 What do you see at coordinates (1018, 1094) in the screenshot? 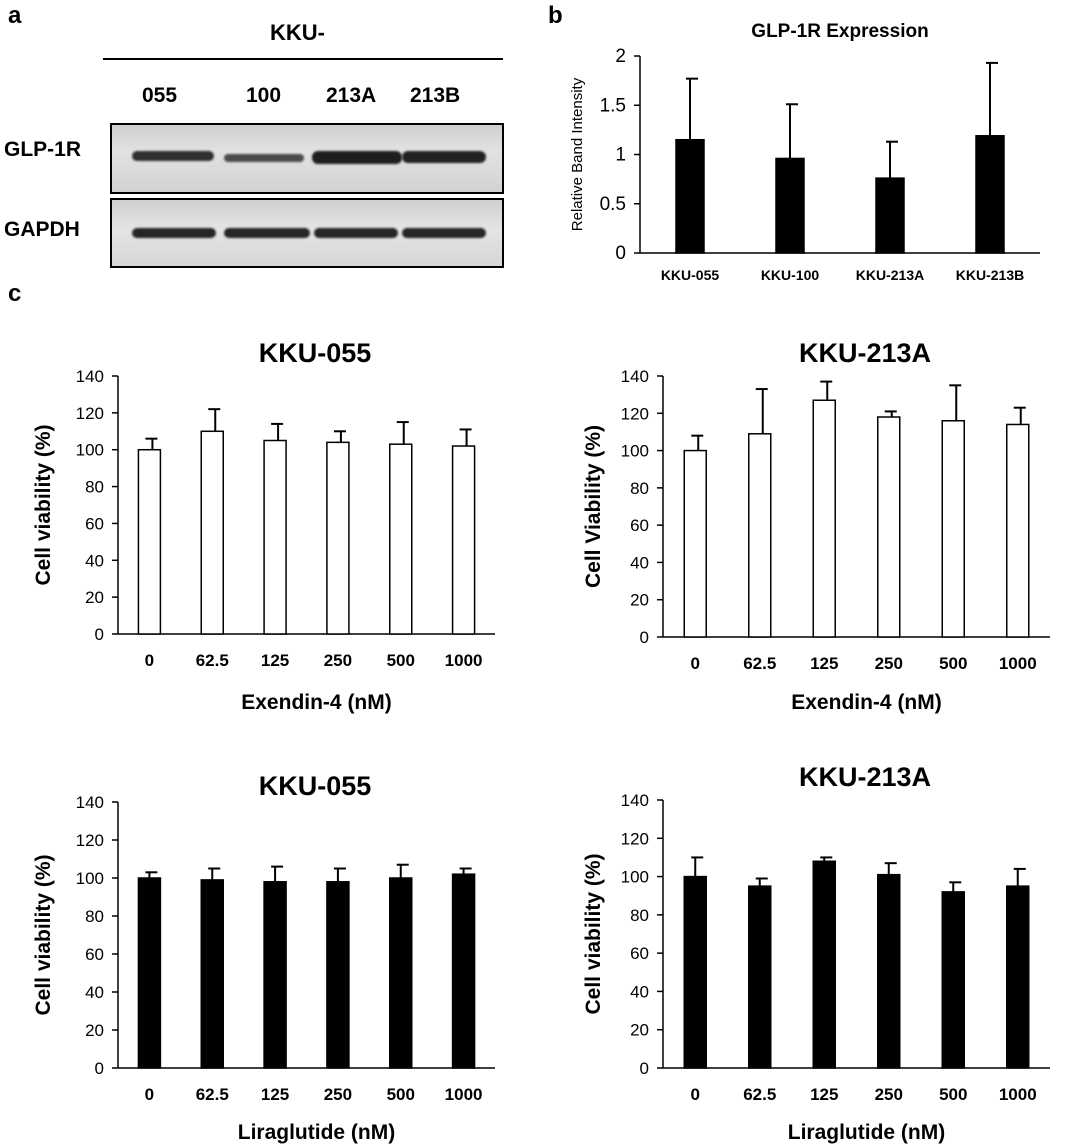
I see `c4-x-tick-label: 1000` at bounding box center [1018, 1094].